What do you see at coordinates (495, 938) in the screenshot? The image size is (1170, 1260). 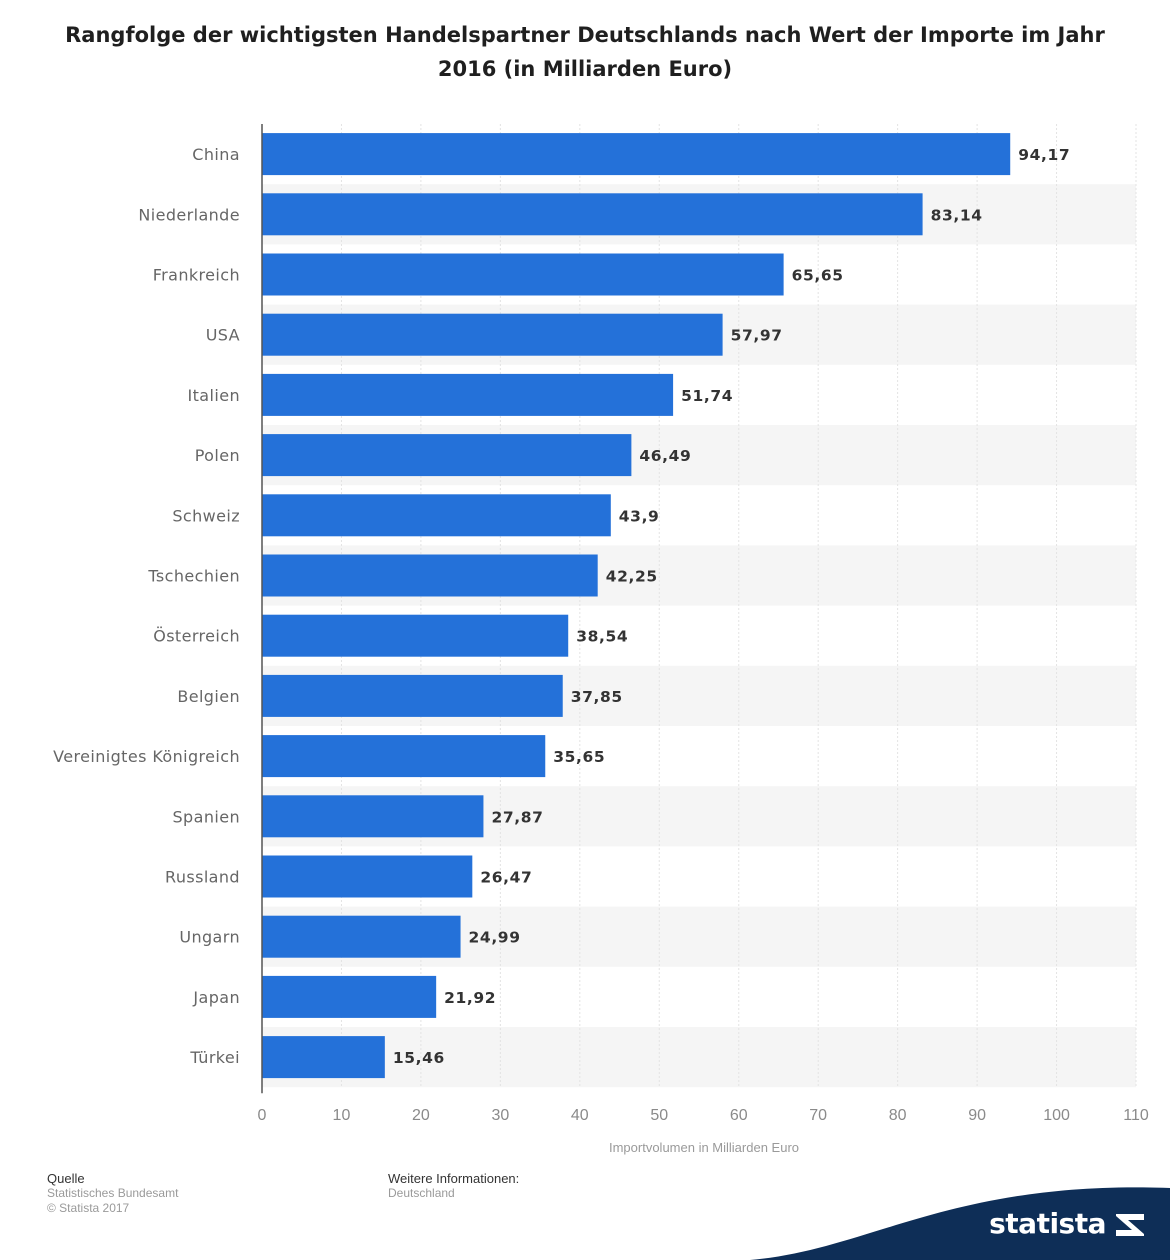 I see `bar-value-label: 24,99` at bounding box center [495, 938].